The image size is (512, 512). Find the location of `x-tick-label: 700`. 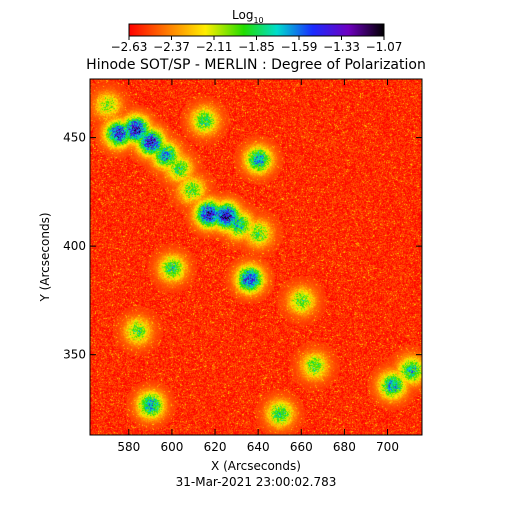

x-tick-label: 700 is located at coordinates (387, 447).